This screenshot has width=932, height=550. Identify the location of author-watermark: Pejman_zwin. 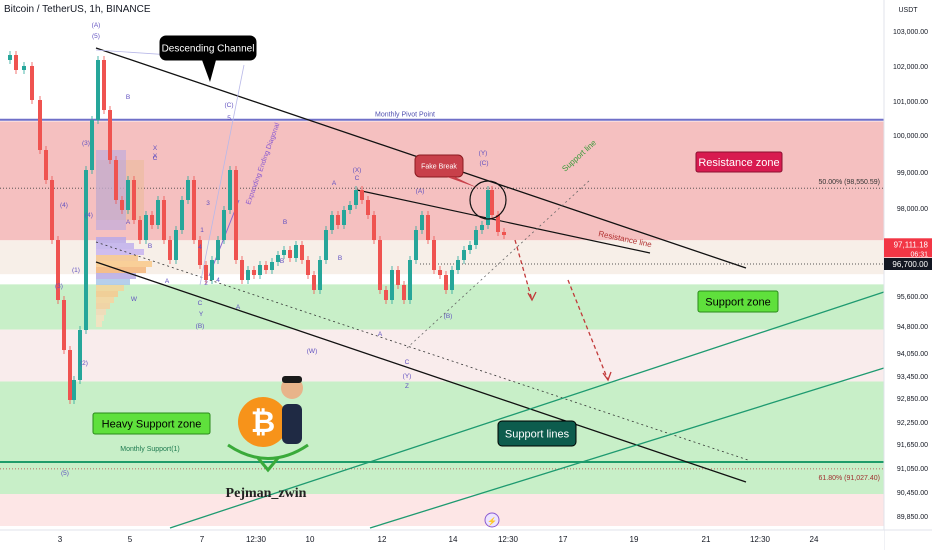
(266, 493).